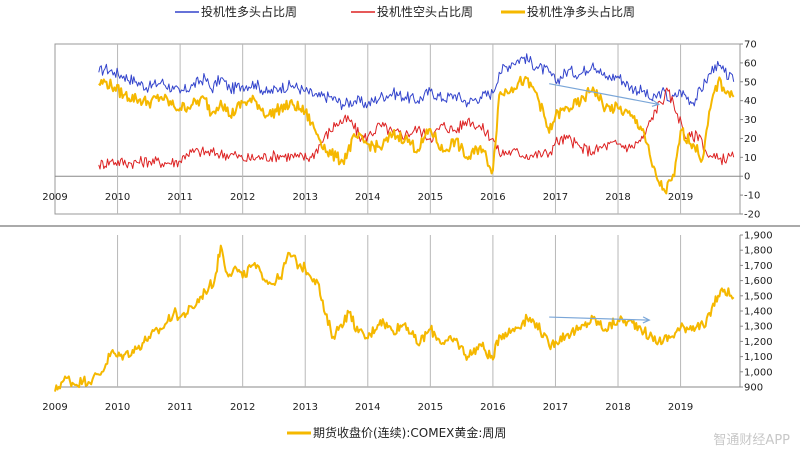 This screenshot has width=800, height=463. What do you see at coordinates (179, 407) in the screenshot?
I see `bottom-x-tick-label-2011: 2011` at bounding box center [179, 407].